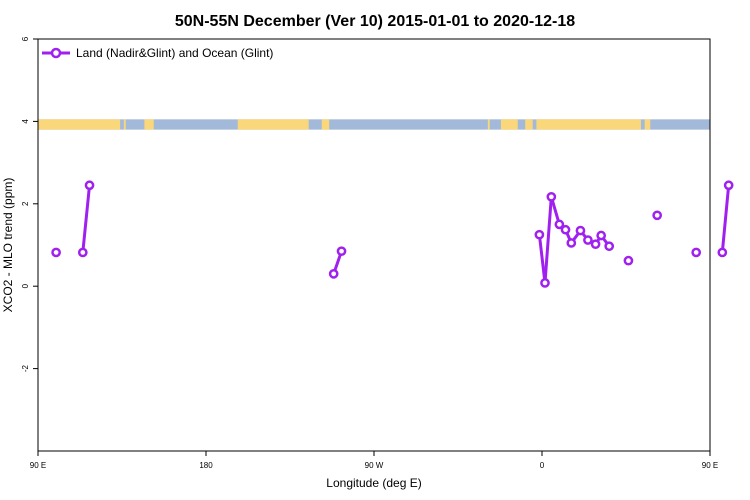 This screenshot has width=750, height=500. Describe the element at coordinates (374, 460) in the screenshot. I see `x-axis: 90 E 180 90 W 0 90 E` at that location.